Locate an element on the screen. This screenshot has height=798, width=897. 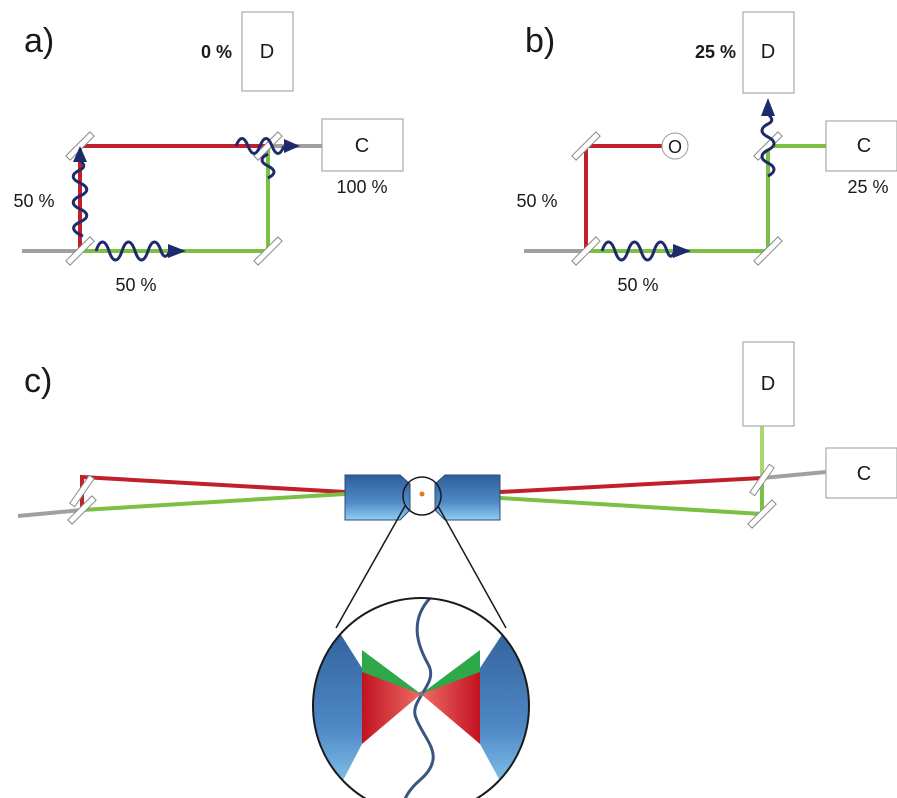
detector-d-value: 0 % is located at coordinates (216, 52).